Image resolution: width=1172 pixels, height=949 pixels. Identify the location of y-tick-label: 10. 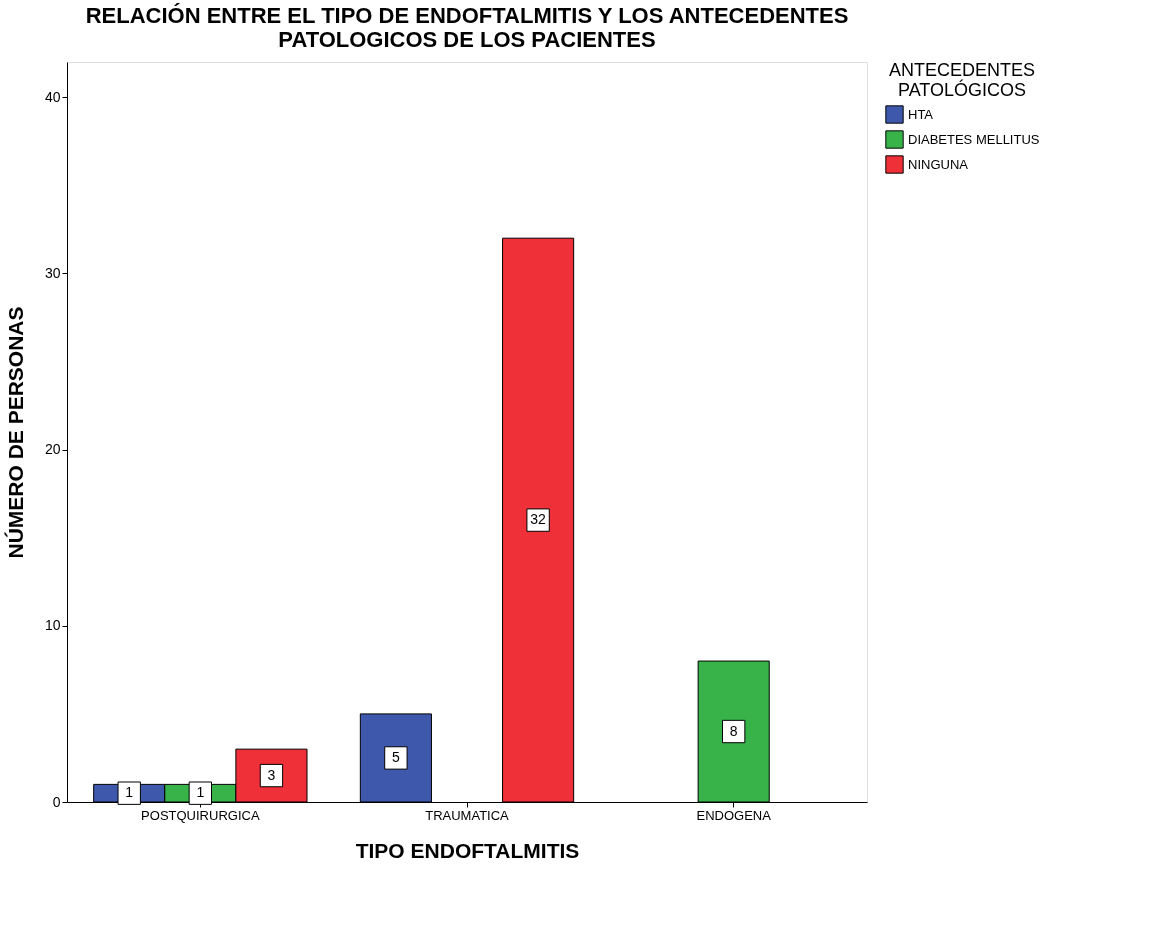
(52, 625).